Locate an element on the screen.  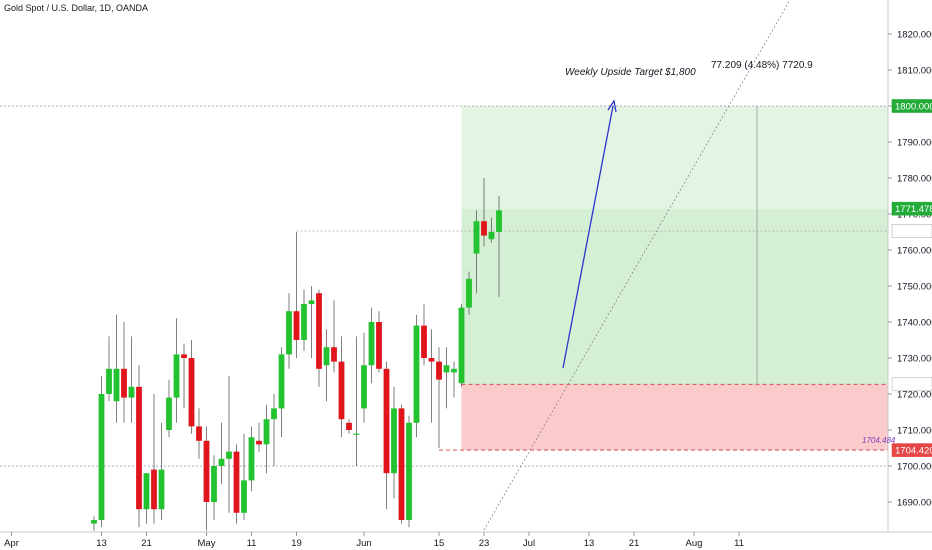
price-tick-label: 1710.000 is located at coordinates (914, 431).